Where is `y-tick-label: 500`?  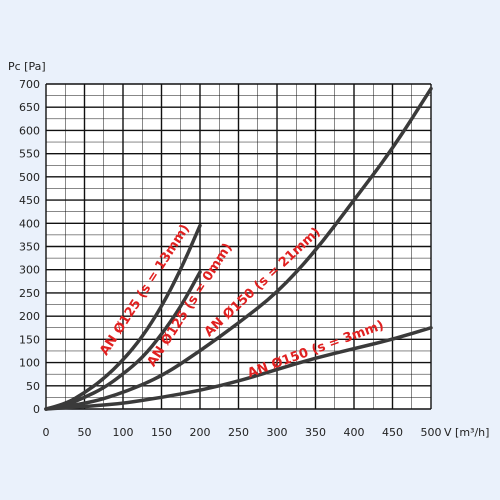
y-tick-label: 500 is located at coordinates (29, 177).